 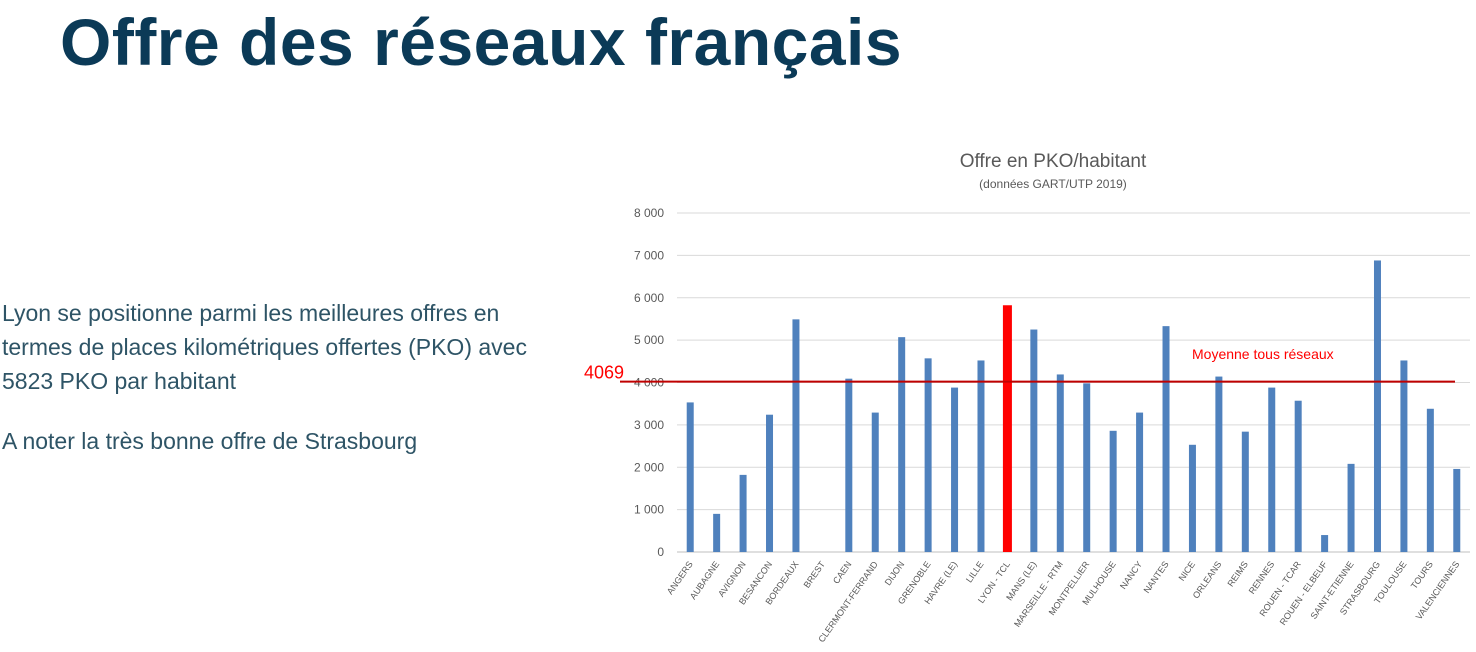 What do you see at coordinates (975, 571) in the screenshot?
I see `x-category-label: LILLE` at bounding box center [975, 571].